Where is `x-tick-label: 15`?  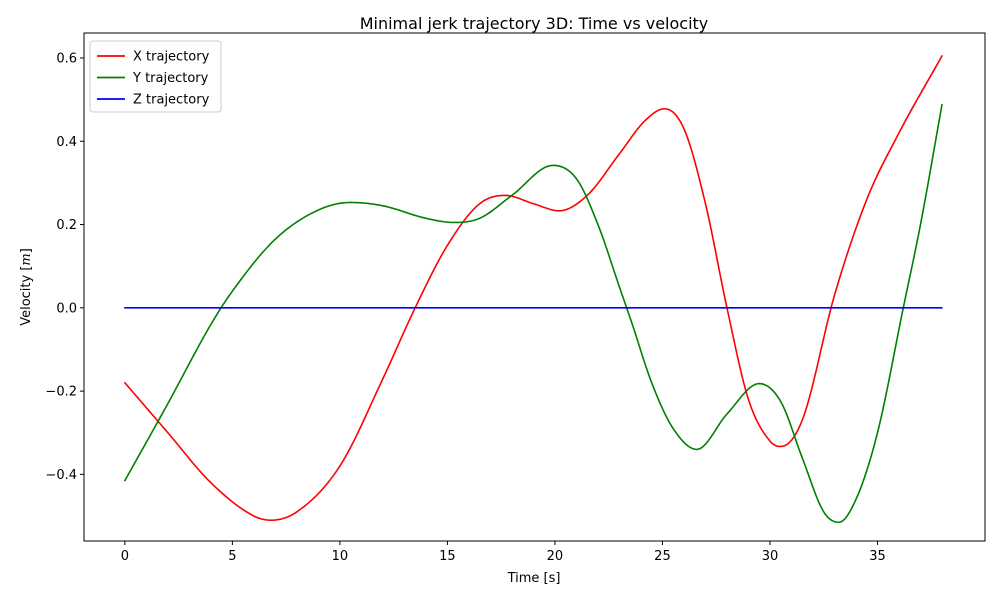 x-tick-label: 15 is located at coordinates (447, 556).